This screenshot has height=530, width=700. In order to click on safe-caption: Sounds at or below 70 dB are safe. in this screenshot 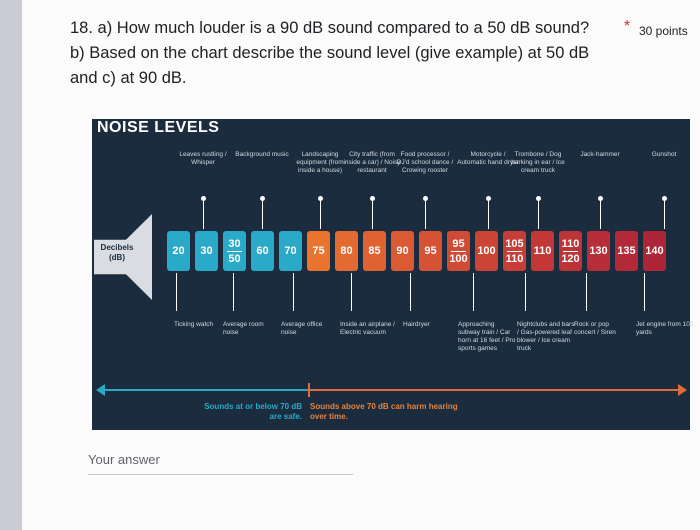, I will do `click(253, 411)`.